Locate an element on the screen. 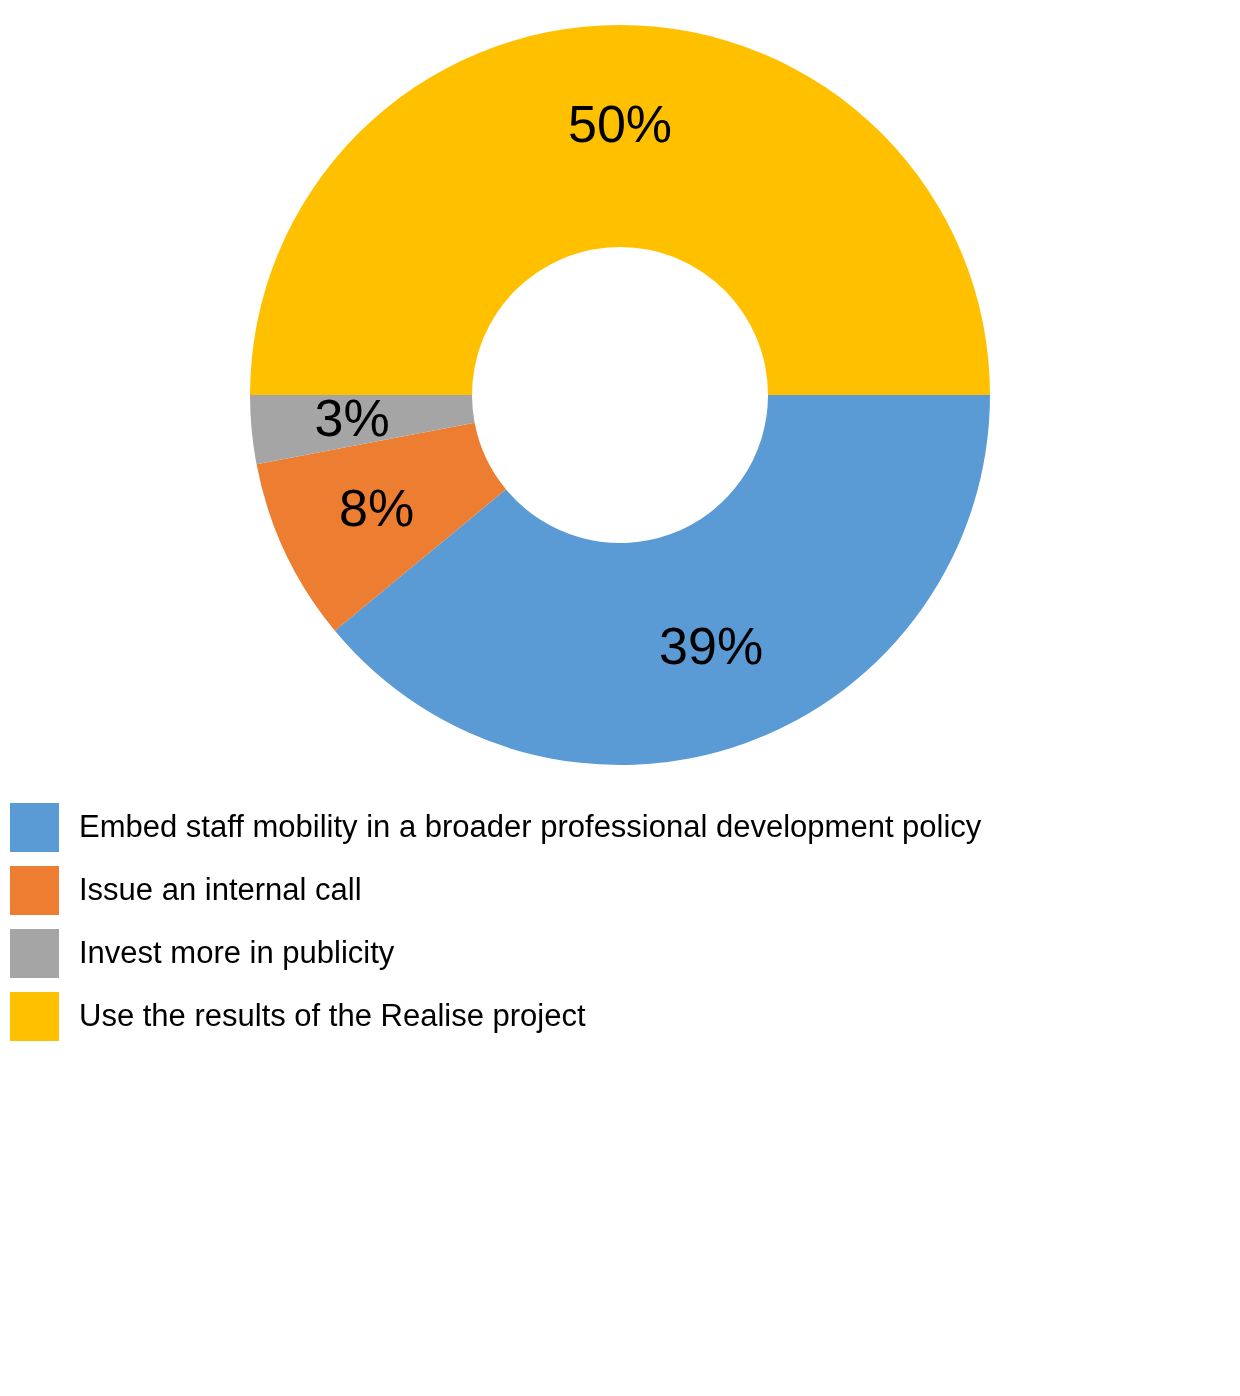 The width and height of the screenshot is (1240, 1396). legend-label: Issue an internal call is located at coordinates (220, 889).